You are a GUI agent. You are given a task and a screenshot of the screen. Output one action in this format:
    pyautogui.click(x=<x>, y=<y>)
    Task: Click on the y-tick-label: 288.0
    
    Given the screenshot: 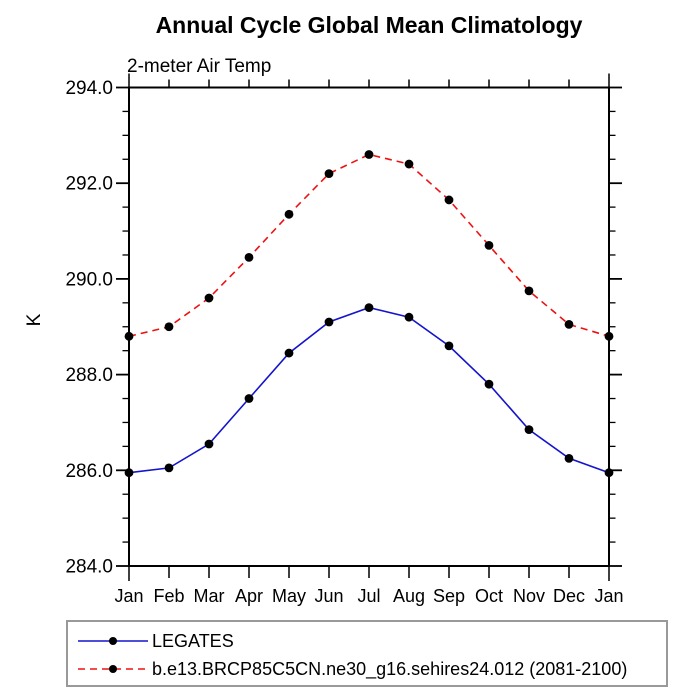 What is the action you would take?
    pyautogui.click(x=89, y=375)
    